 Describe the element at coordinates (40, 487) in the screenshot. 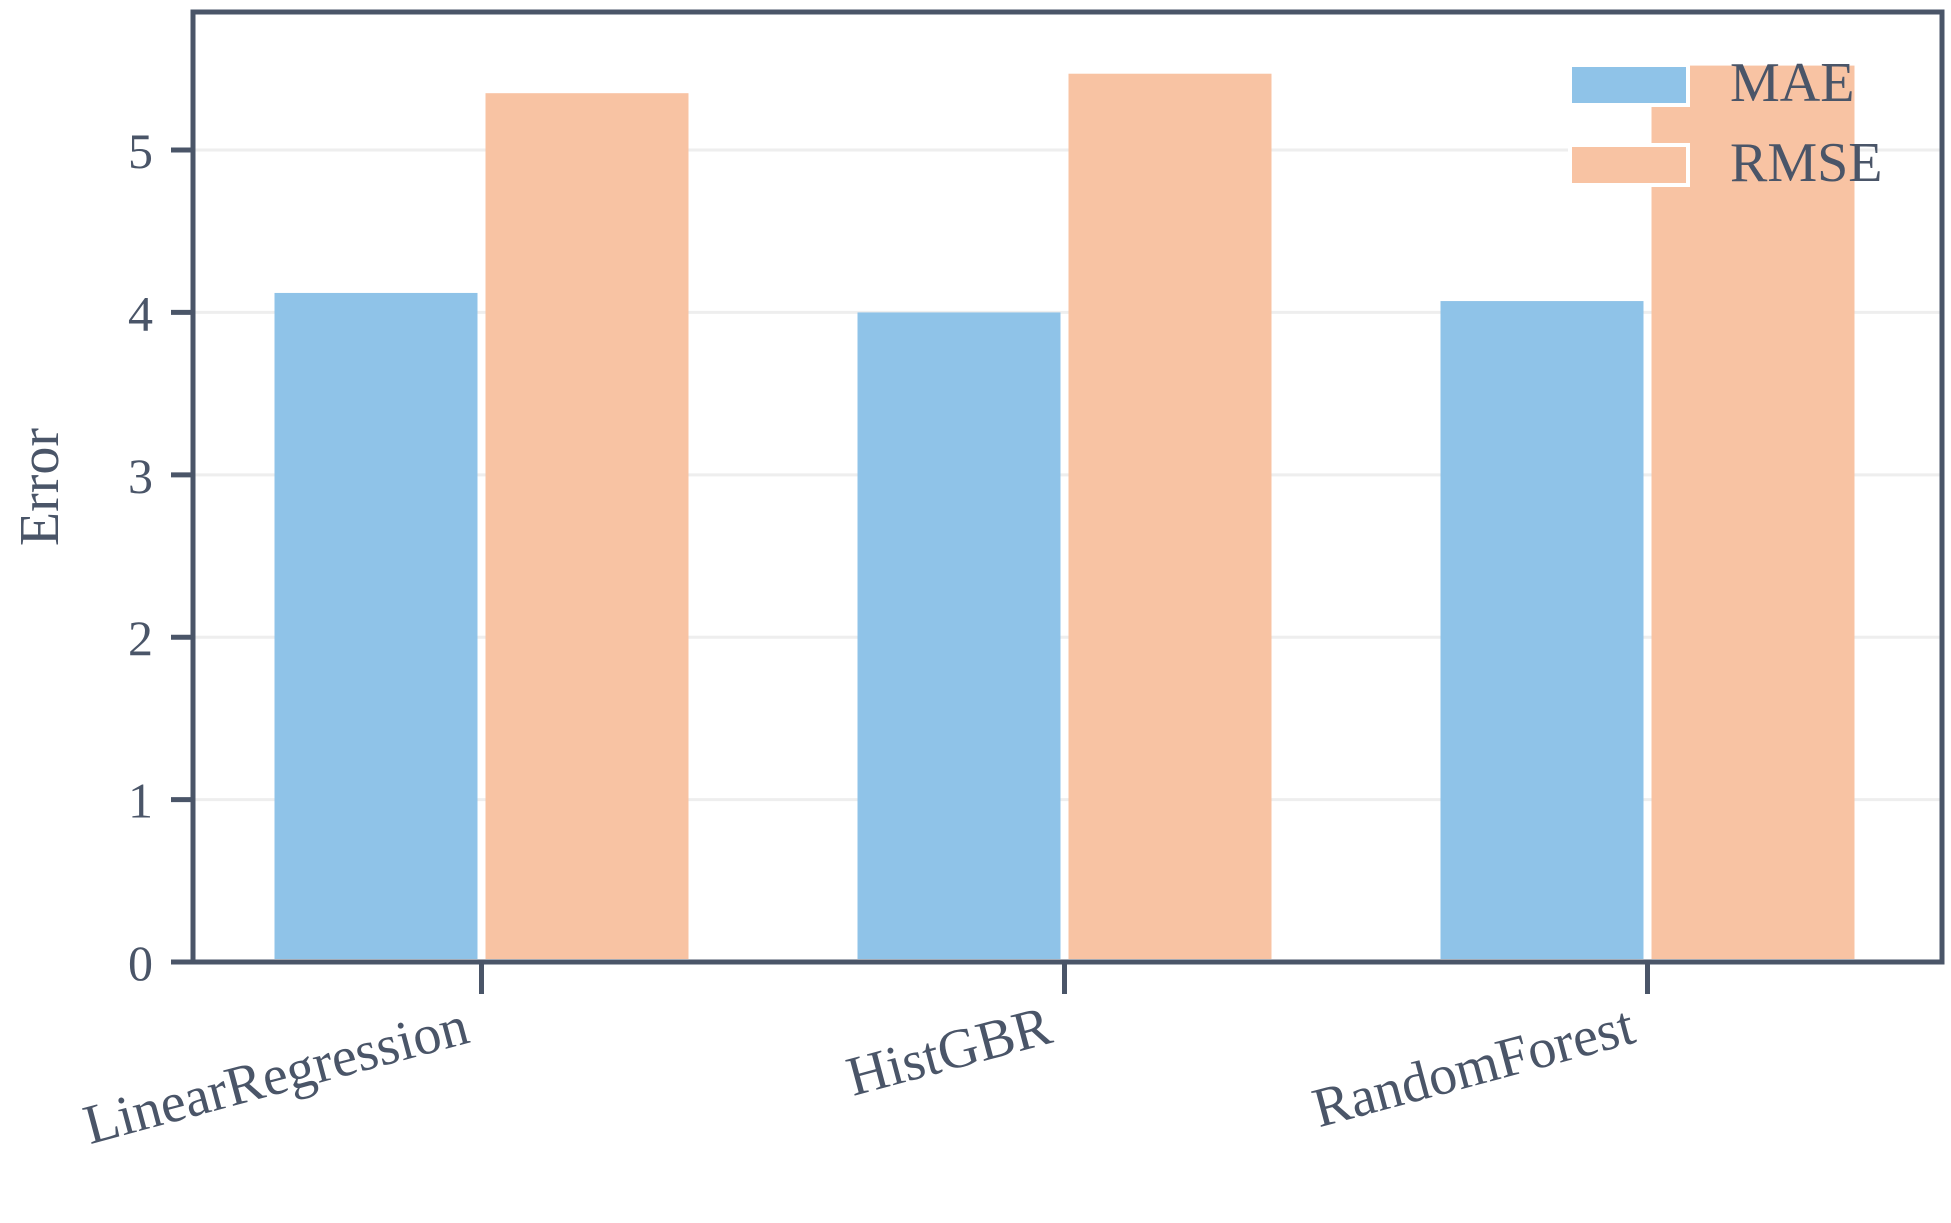

I see `y-axis-title: Error` at that location.